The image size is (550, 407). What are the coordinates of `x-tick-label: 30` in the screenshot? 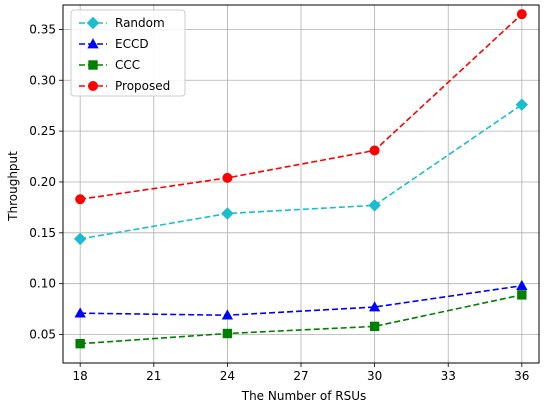 It's located at (374, 376).